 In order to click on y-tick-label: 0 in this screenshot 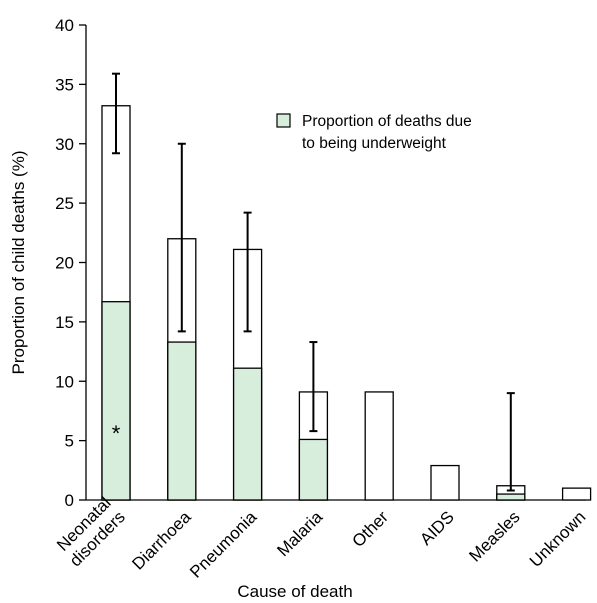, I will do `click(69, 500)`.